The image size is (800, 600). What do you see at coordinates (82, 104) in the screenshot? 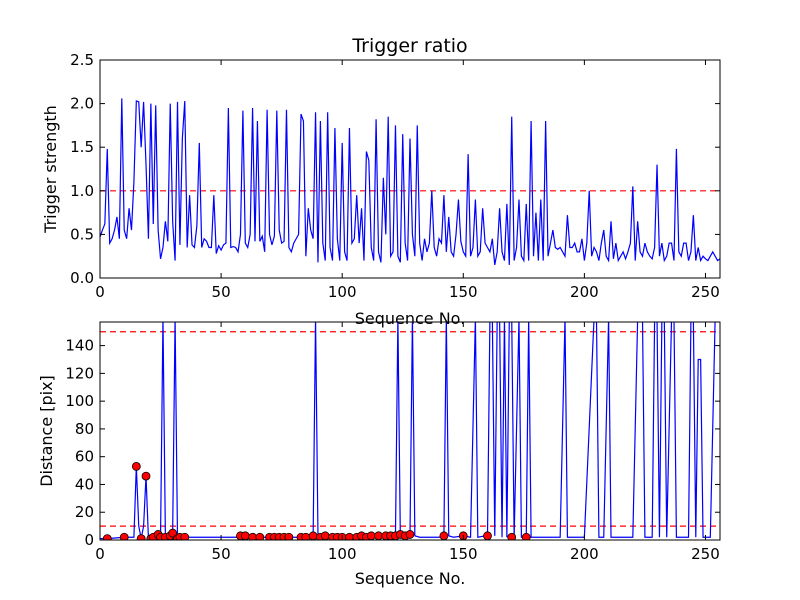
I see `y-tick-label: 2.0` at bounding box center [82, 104].